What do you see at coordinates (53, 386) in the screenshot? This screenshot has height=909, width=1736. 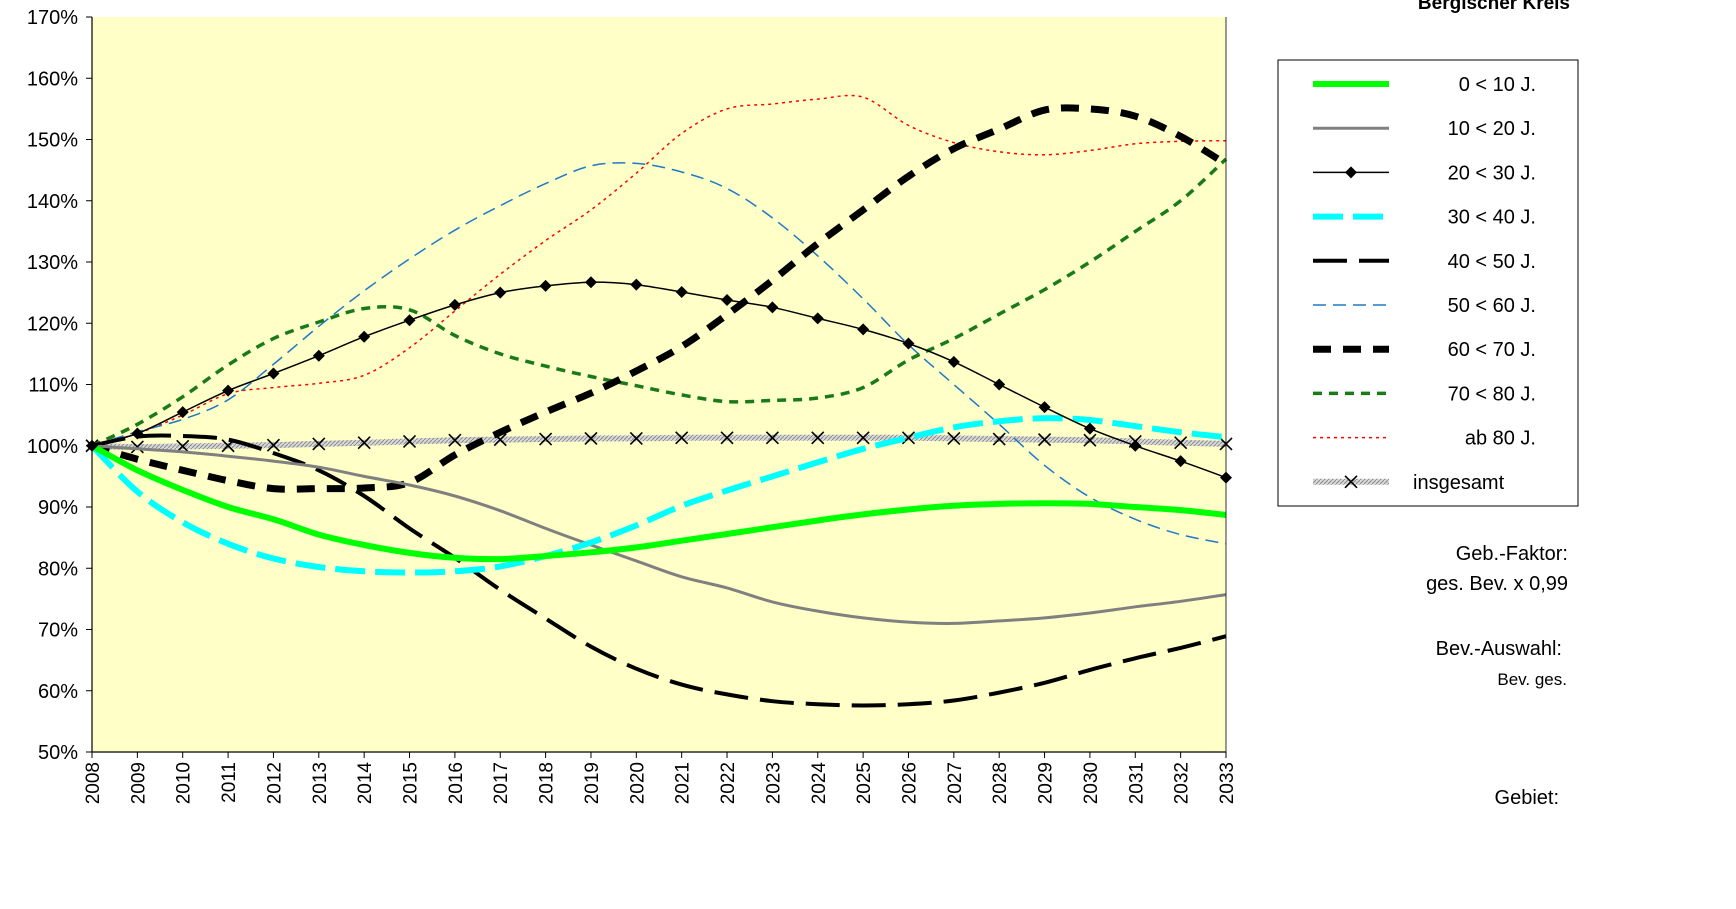 I see `y-tick-label: 110%` at bounding box center [53, 386].